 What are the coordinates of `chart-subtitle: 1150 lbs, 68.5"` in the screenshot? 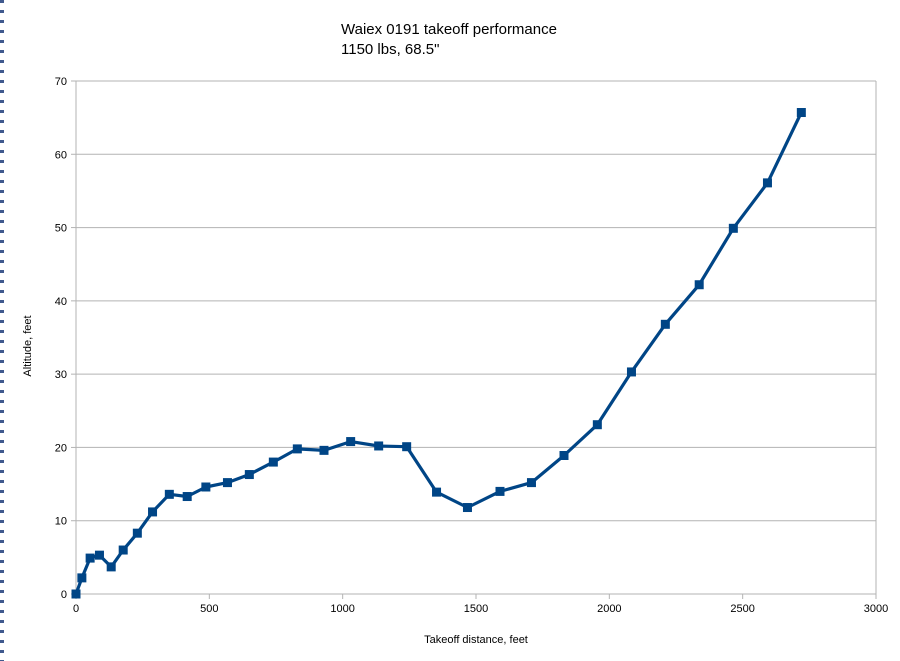 It's located at (390, 49).